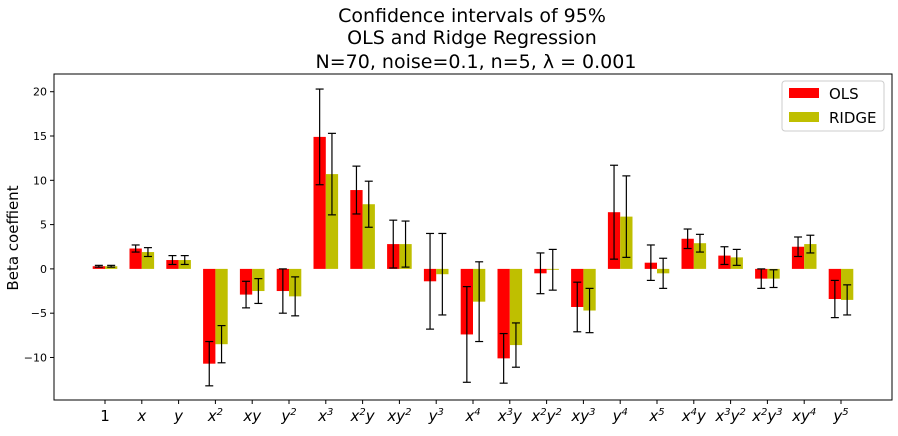 The image size is (898, 436). What do you see at coordinates (178, 416) in the screenshot?
I see `x-tick-label: y` at bounding box center [178, 416].